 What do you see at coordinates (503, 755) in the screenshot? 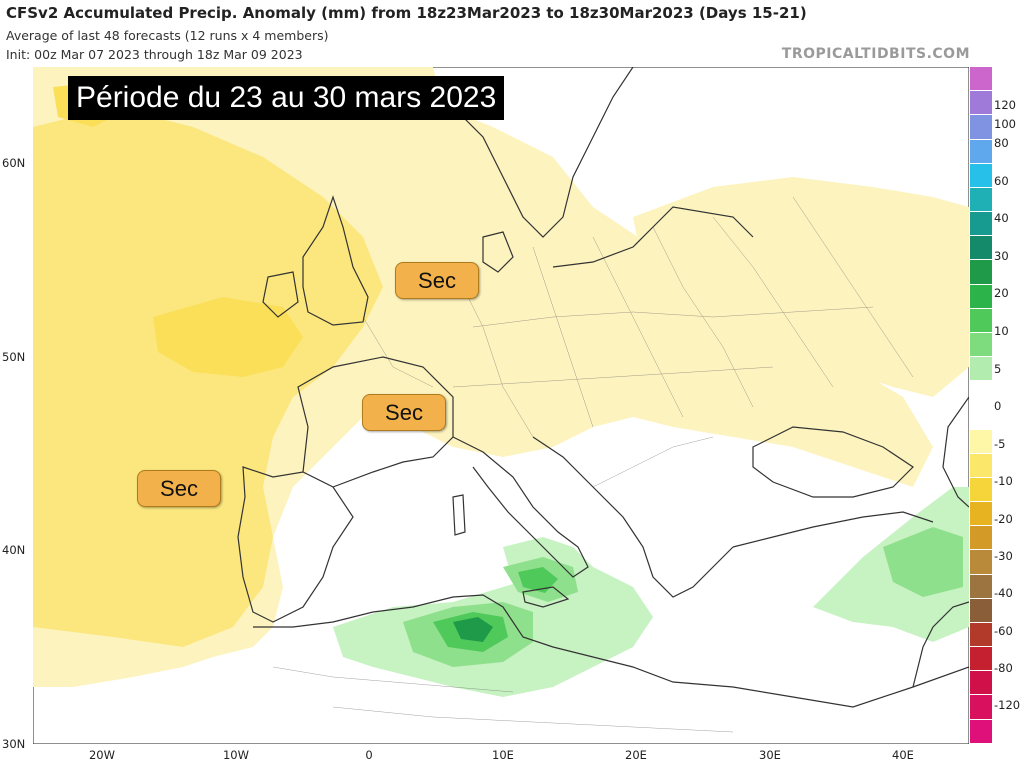
I see `lon-label-10e: 10E` at bounding box center [503, 755].